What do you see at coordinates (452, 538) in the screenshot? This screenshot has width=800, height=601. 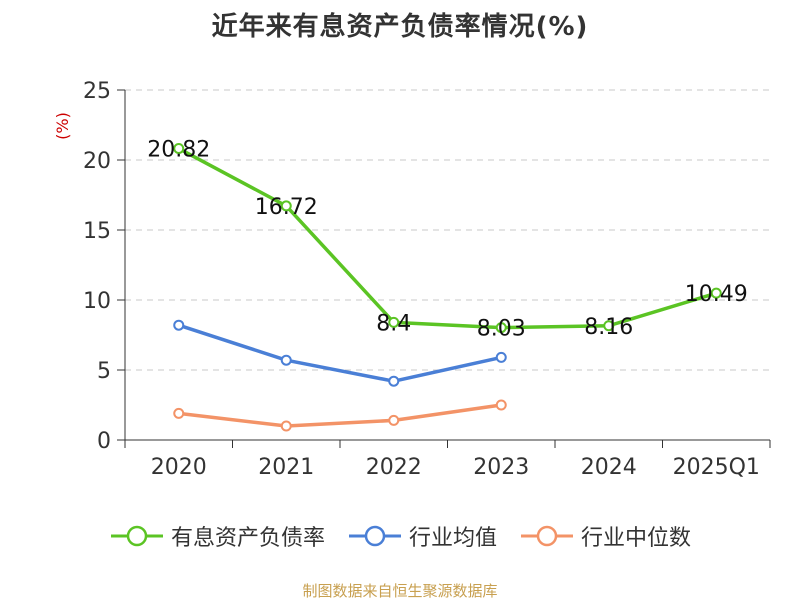 I see `legend-label: 行业均值` at bounding box center [452, 538].